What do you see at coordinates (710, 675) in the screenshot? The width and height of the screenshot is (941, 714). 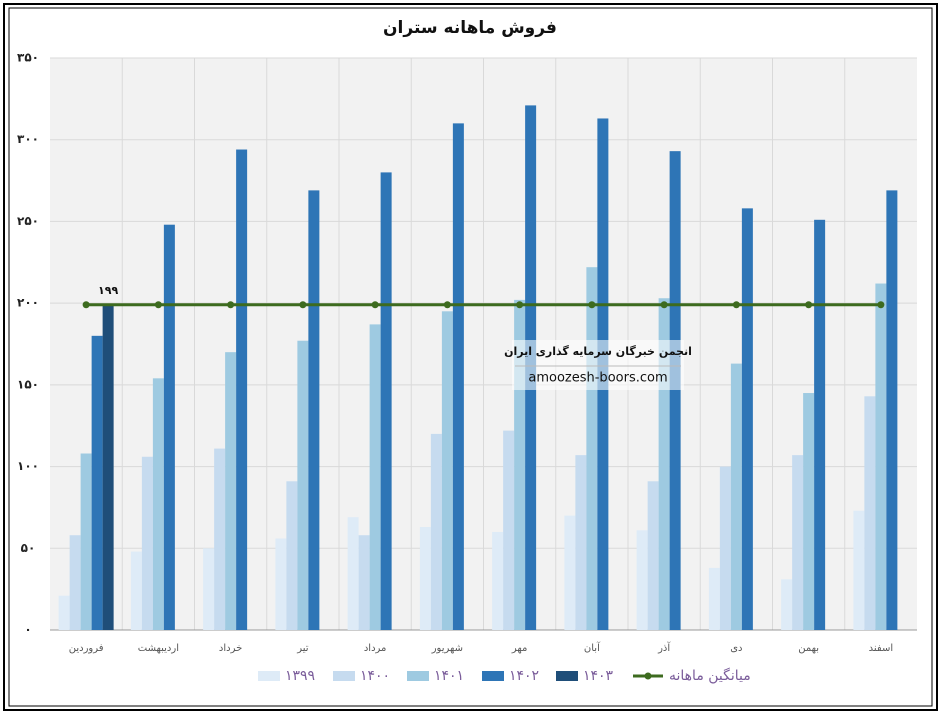 I see `legend-label: میانگین ماهانه` at bounding box center [710, 675].